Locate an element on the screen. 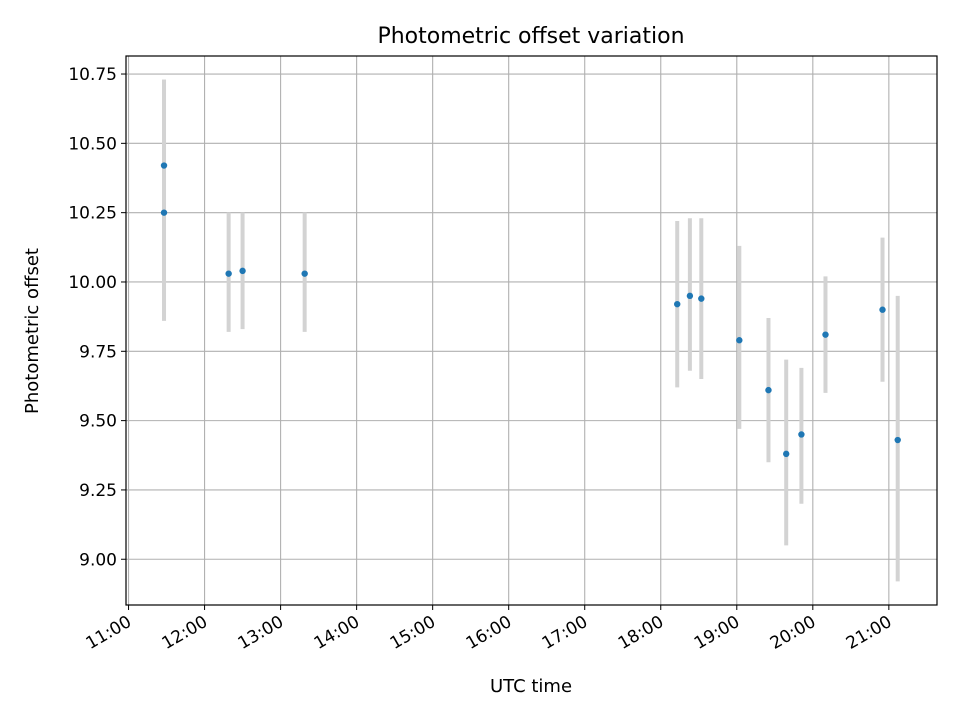 Image resolution: width=960 pixels, height=720 pixels. x-axis-label: UTC time is located at coordinates (531, 686).